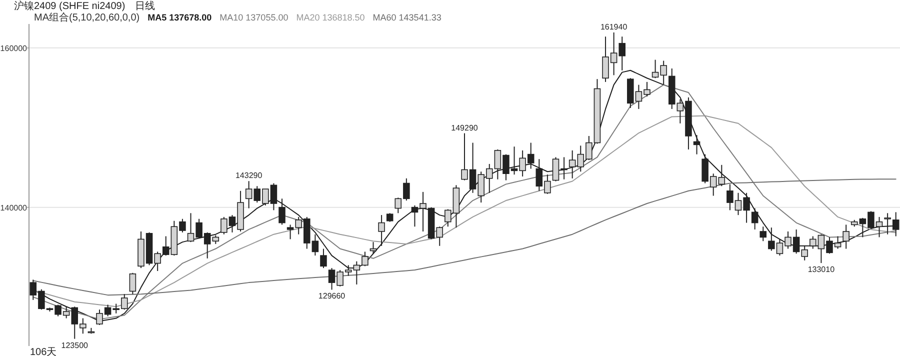 Image resolution: width=900 pixels, height=356 pixels. Describe the element at coordinates (822, 269) in the screenshot. I see `annotation: 133010` at that location.